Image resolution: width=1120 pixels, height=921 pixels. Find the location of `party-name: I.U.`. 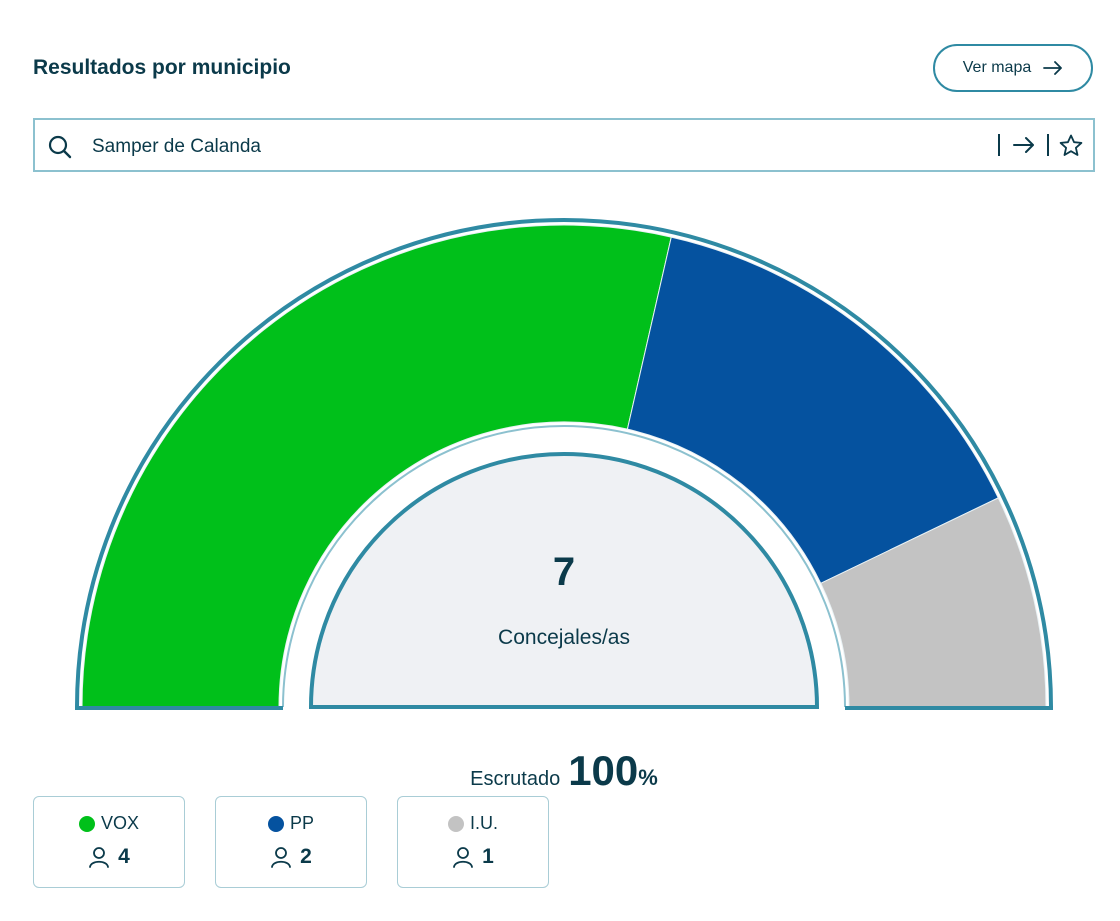

party-name: I.U. is located at coordinates (483, 823).